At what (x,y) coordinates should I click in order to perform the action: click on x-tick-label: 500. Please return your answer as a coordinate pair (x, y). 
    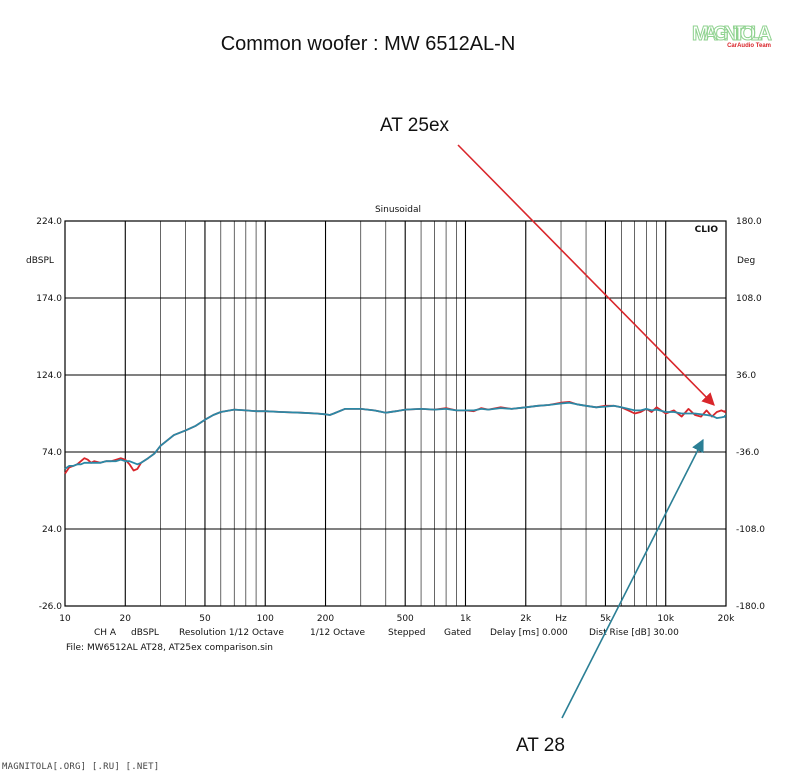
    Looking at the image, I should click on (405, 619).